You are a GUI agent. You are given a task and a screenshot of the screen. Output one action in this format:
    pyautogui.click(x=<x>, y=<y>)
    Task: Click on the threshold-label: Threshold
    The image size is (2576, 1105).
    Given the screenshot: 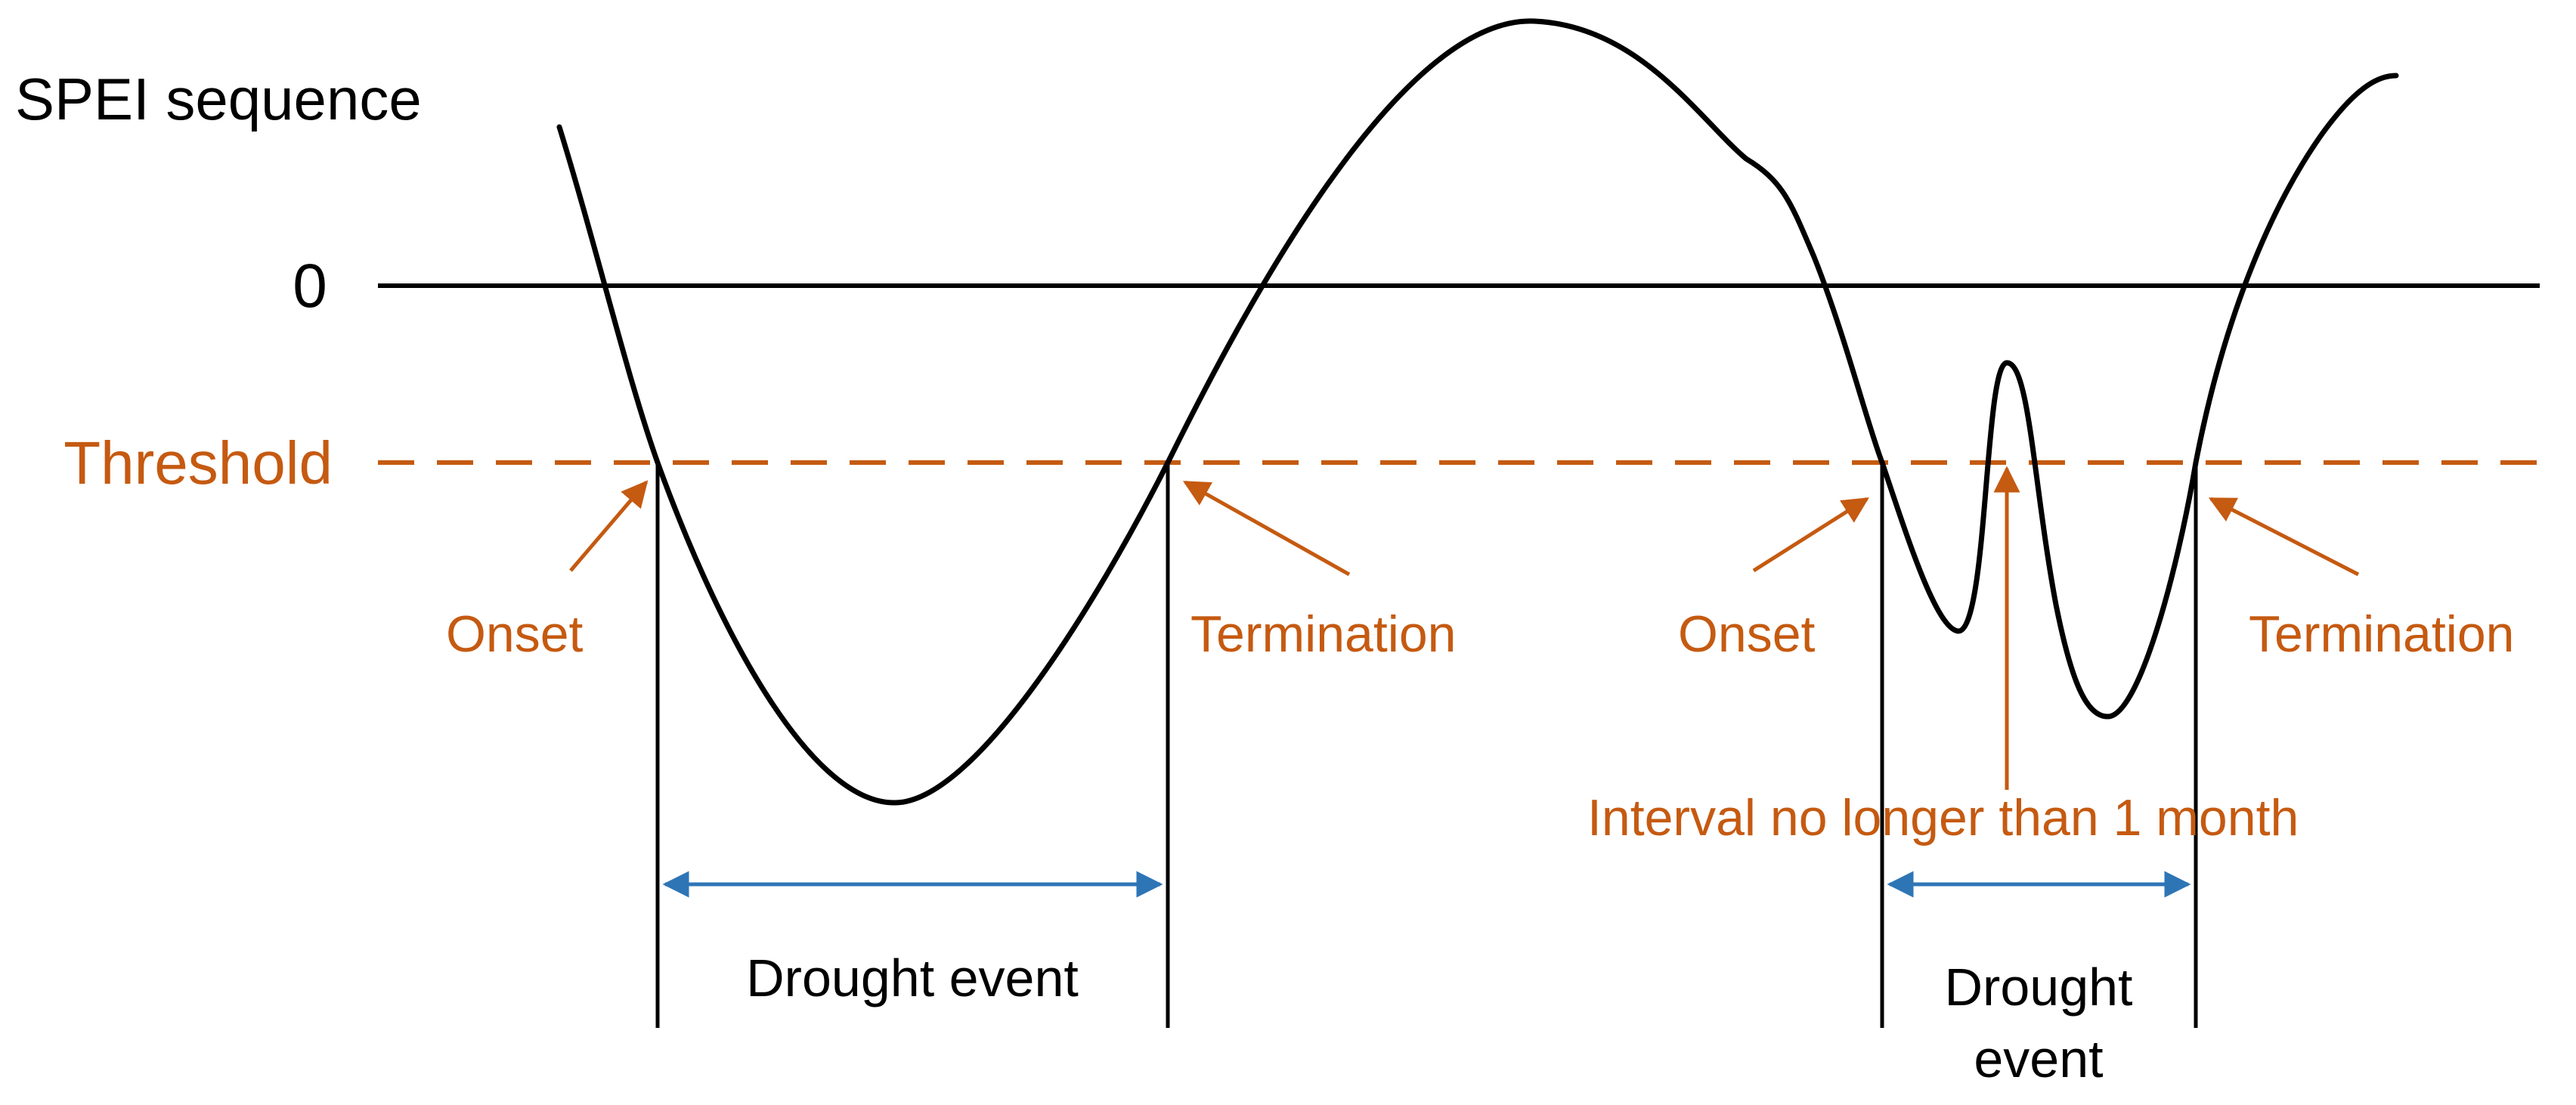 What is the action you would take?
    pyautogui.click(x=198, y=463)
    